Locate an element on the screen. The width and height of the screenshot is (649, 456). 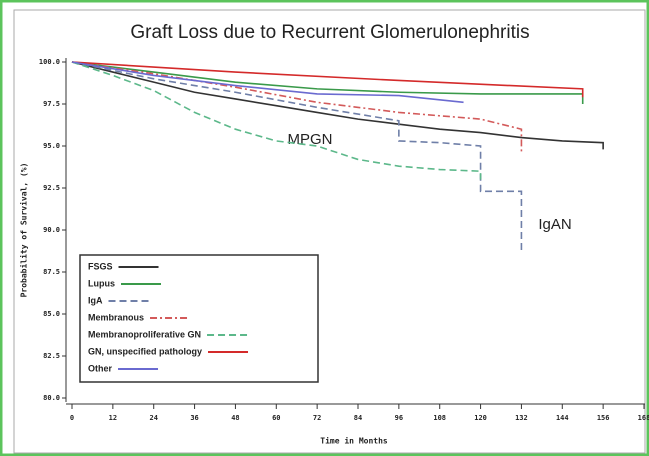
legend-label: Other is located at coordinates (100, 368).